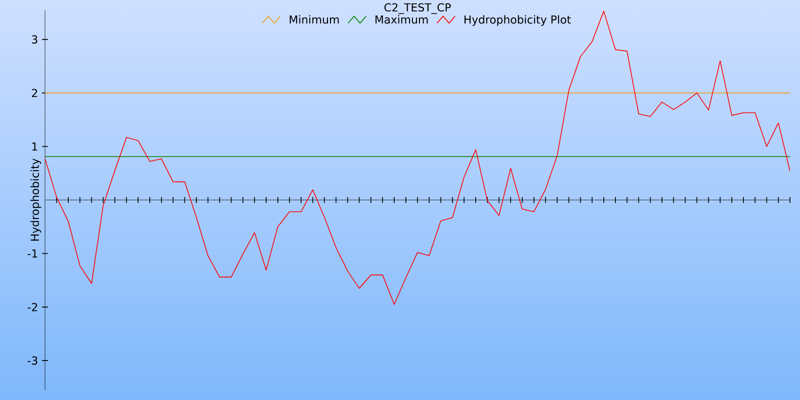 This screenshot has width=800, height=400. I want to click on chart-title: C2_TEST_CP, so click(417, 8).